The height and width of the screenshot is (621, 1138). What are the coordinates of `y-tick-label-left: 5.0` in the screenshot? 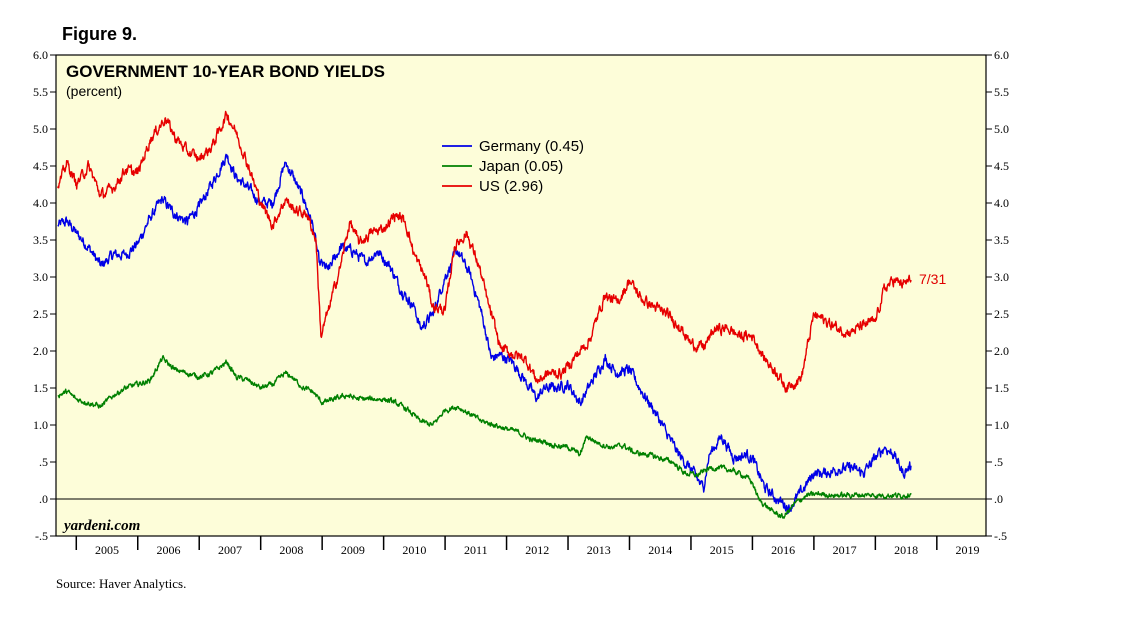 It's located at (40, 129).